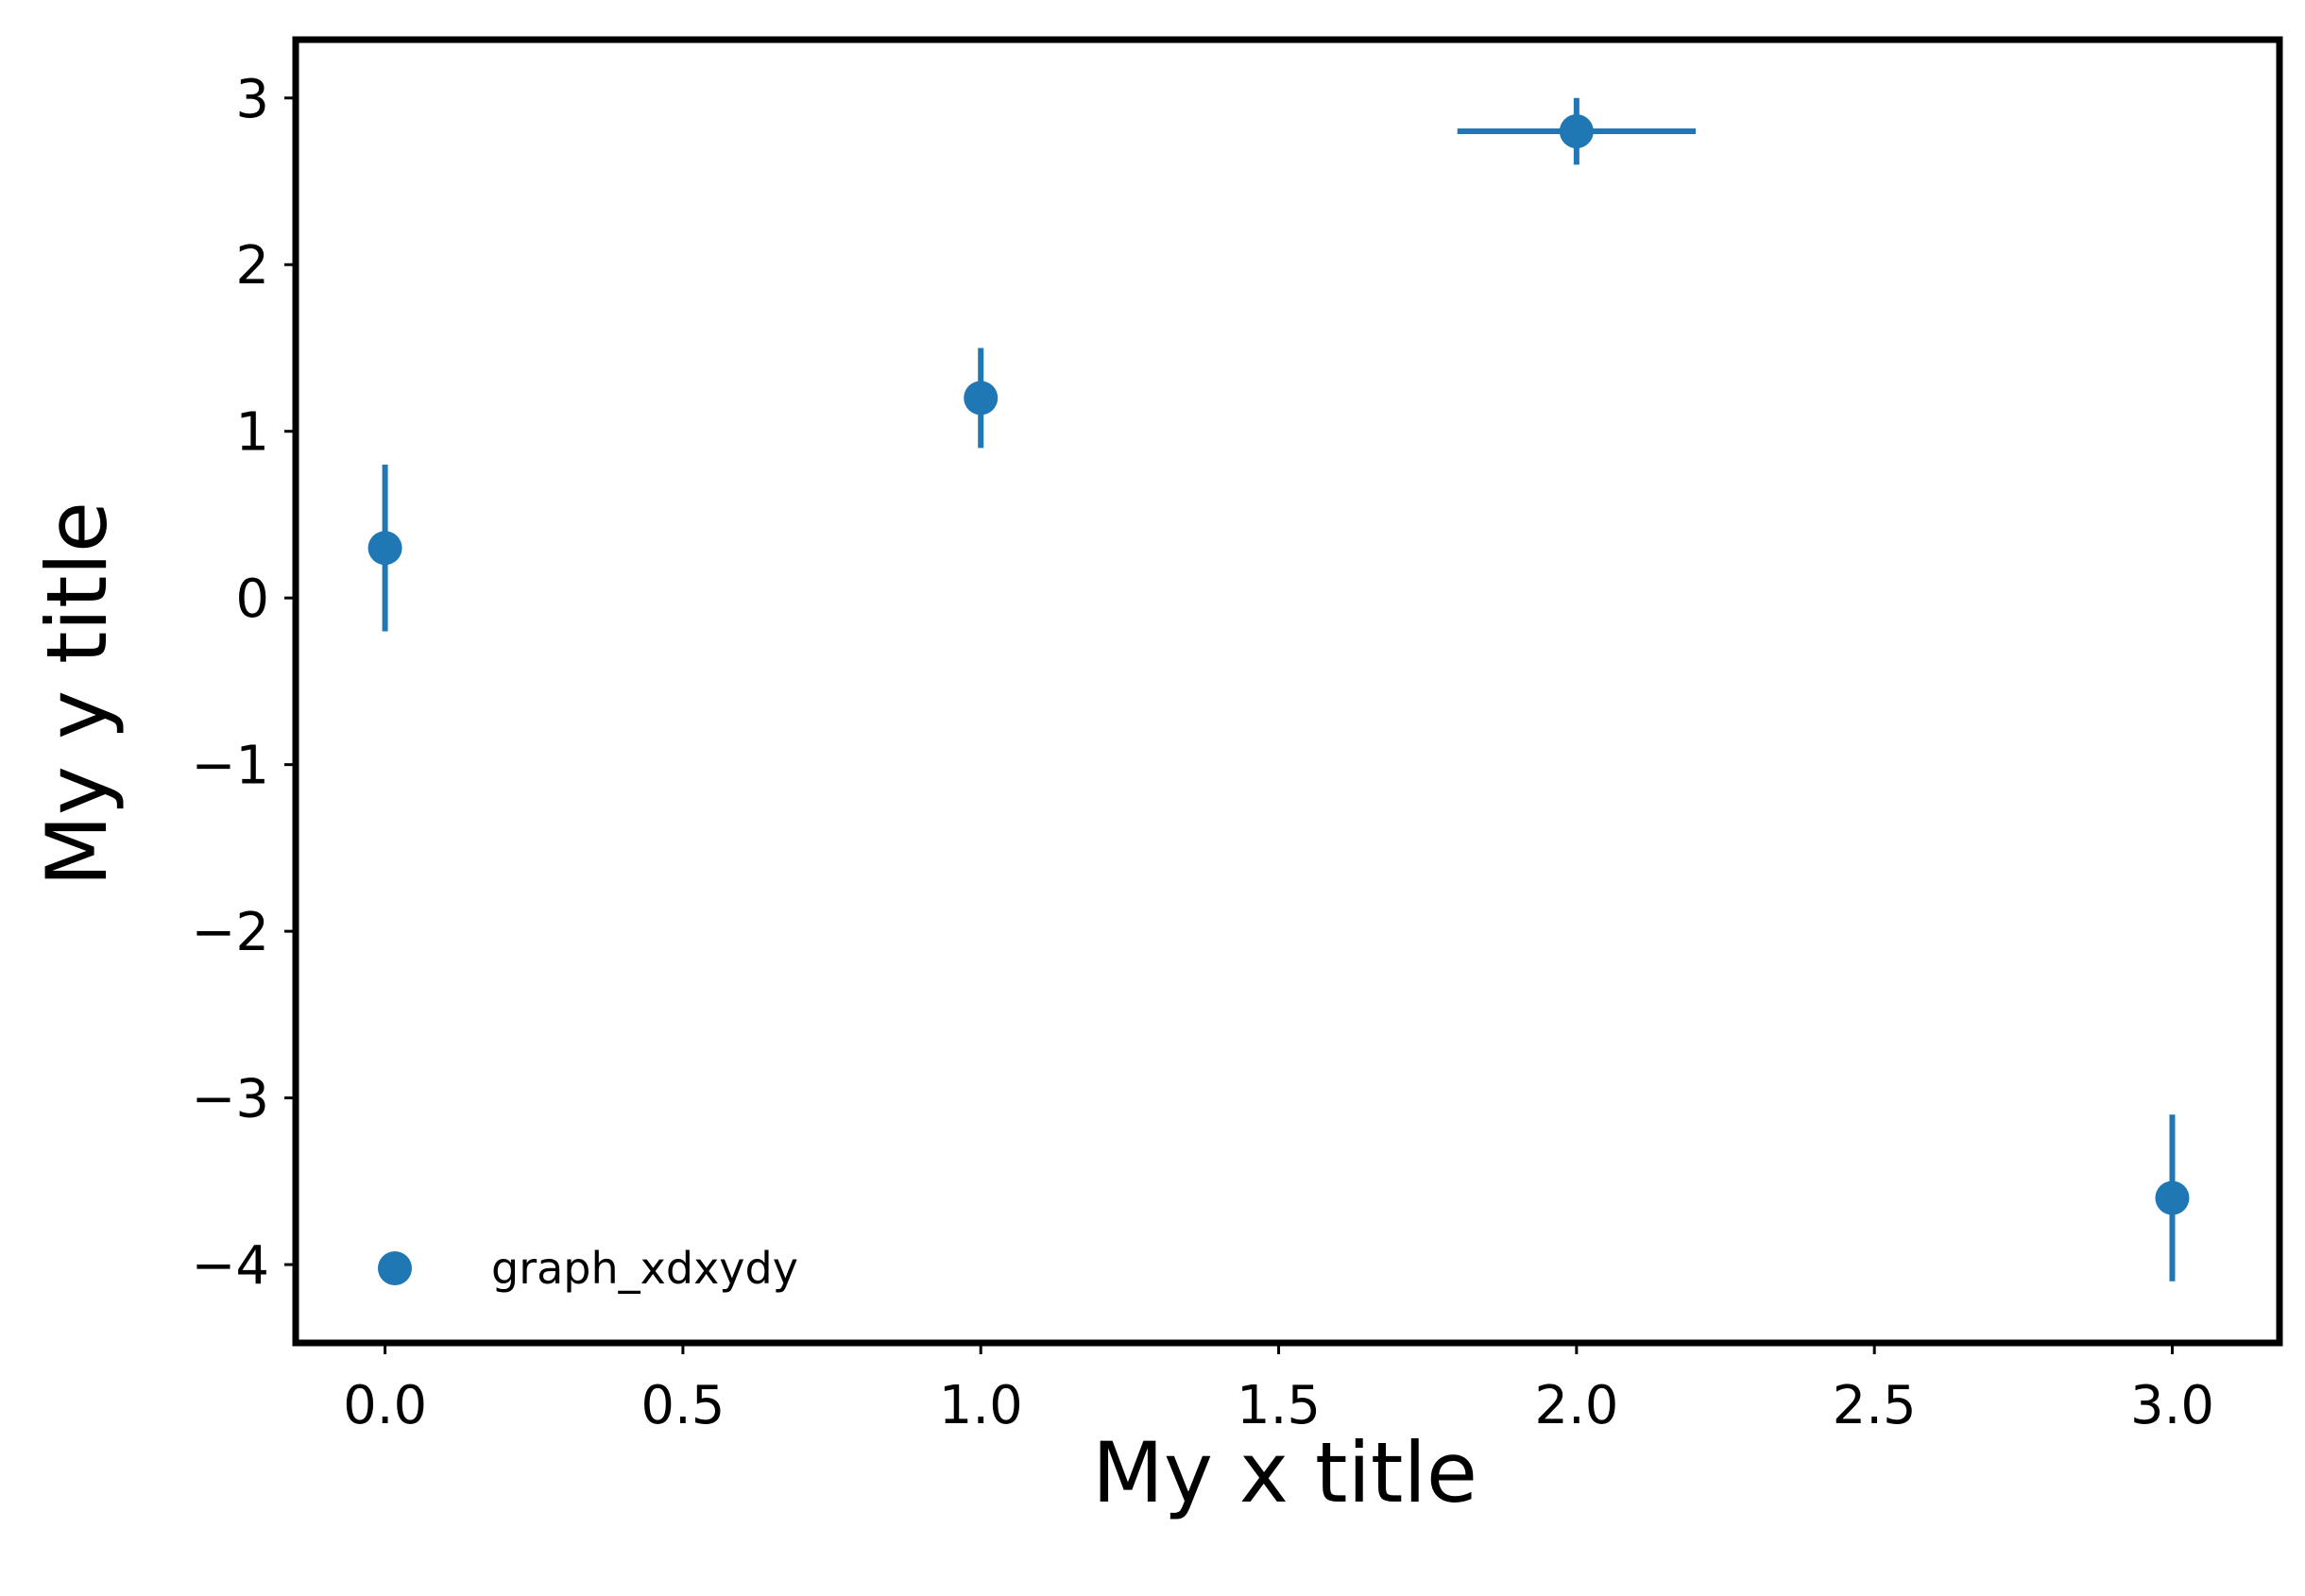 The image size is (2305, 1596). I want to click on legend: graph_xdxydy, so click(588, 1269).